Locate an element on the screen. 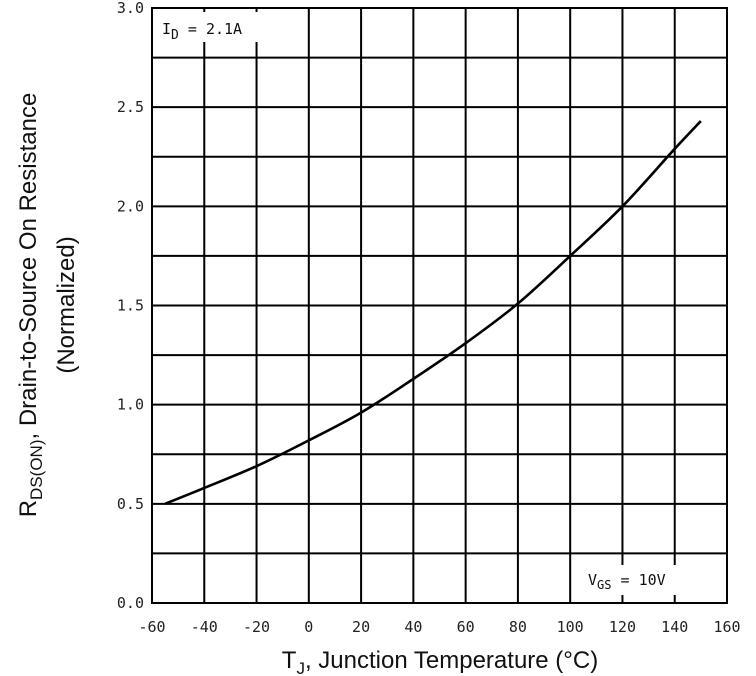 The height and width of the screenshot is (676, 756). x-axis-label-pre: T is located at coordinates (289, 660).